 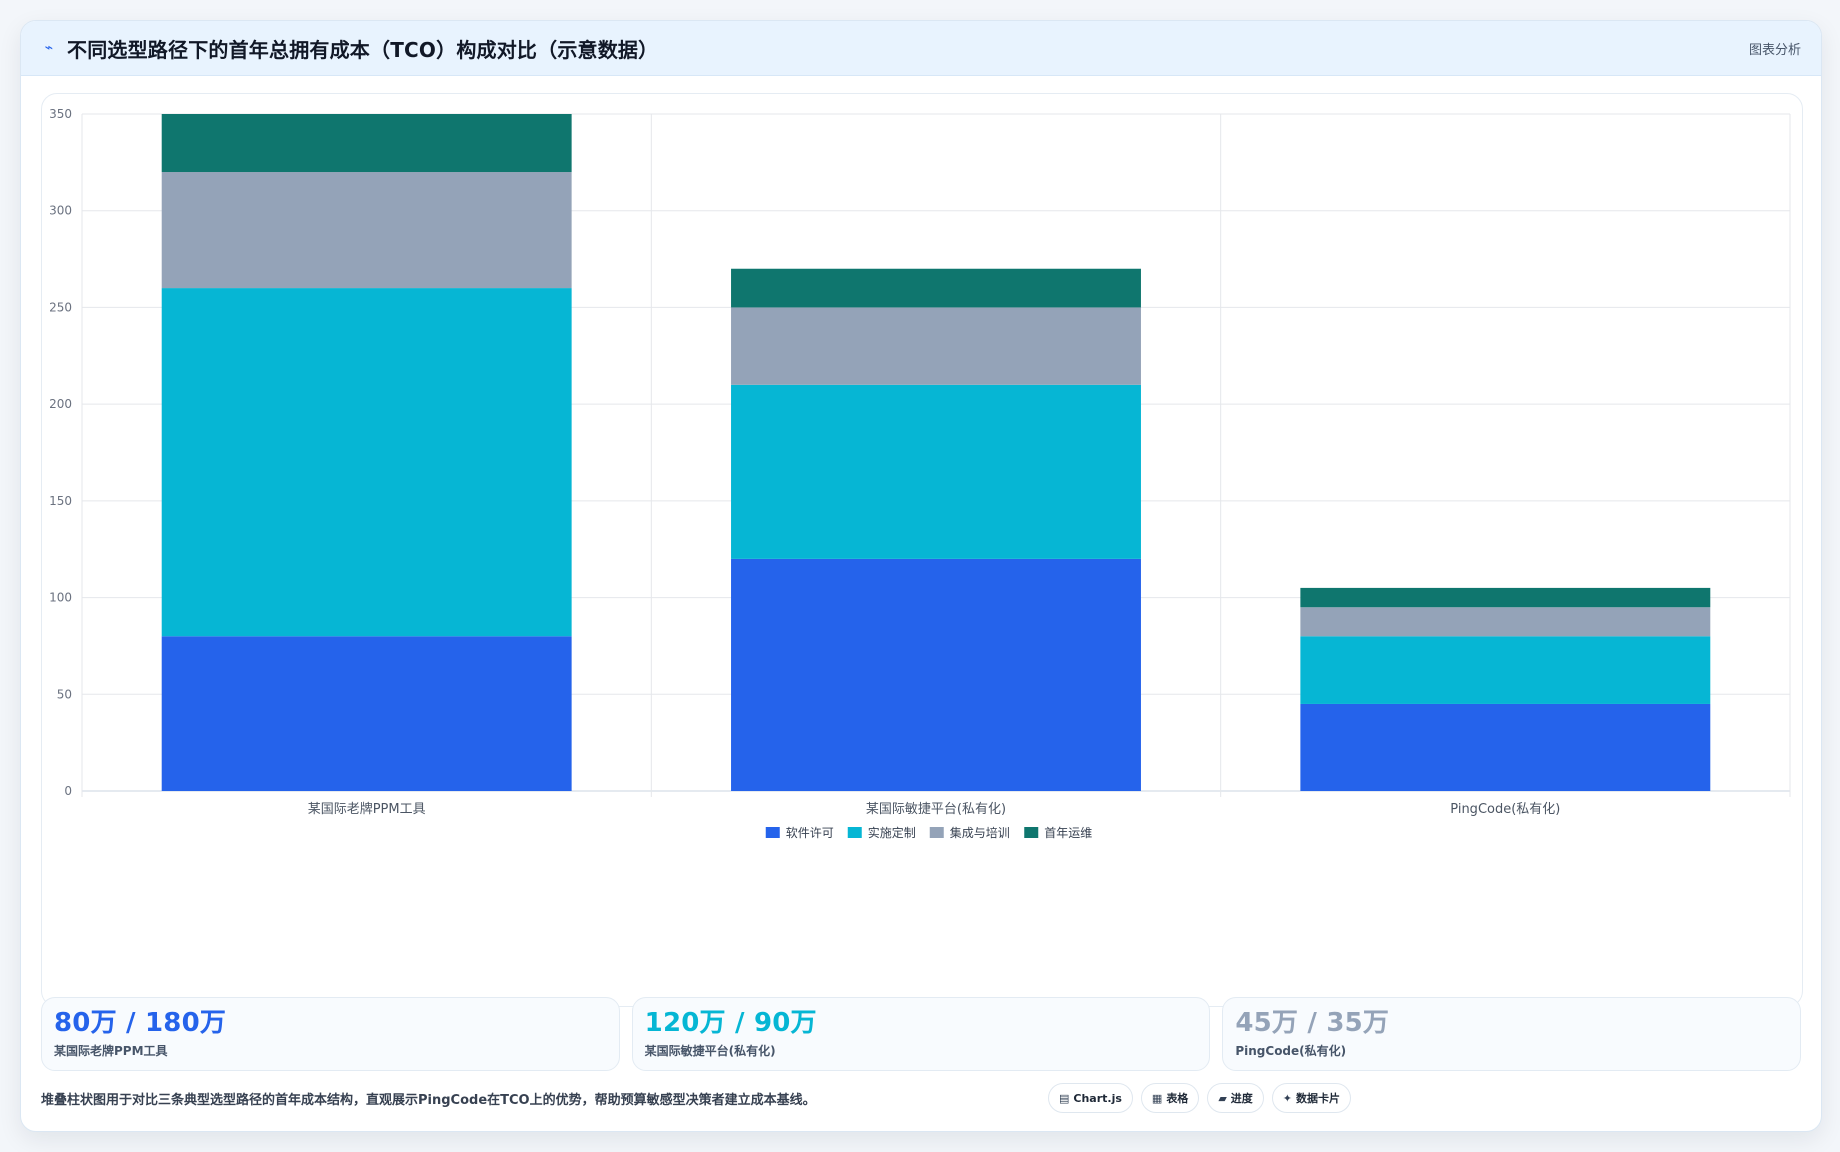 What do you see at coordinates (64, 694) in the screenshot?
I see `y-tick-label: 50` at bounding box center [64, 694].